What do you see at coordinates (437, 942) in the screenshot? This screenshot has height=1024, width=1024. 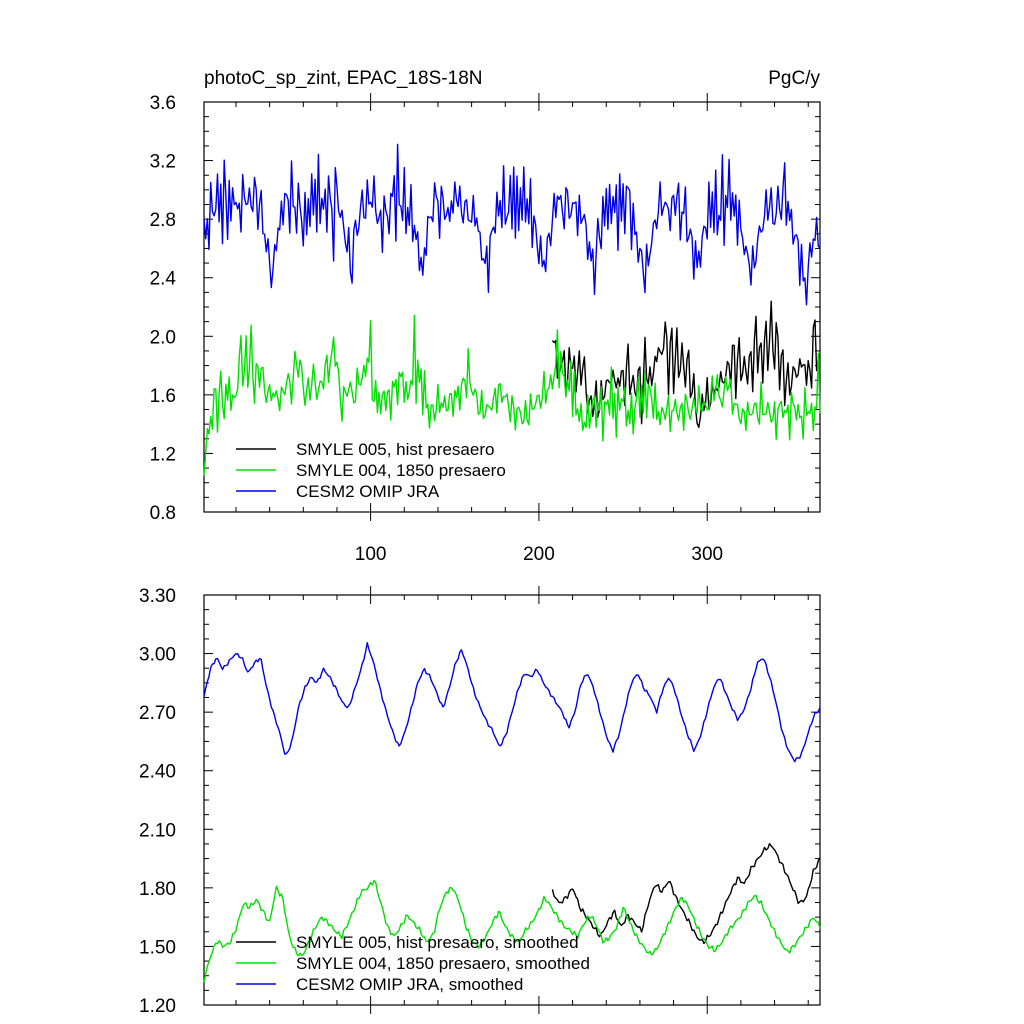 I see `legend-label-smyle005-smoothed: SMYLE 005, hist presaero, smoothed` at bounding box center [437, 942].